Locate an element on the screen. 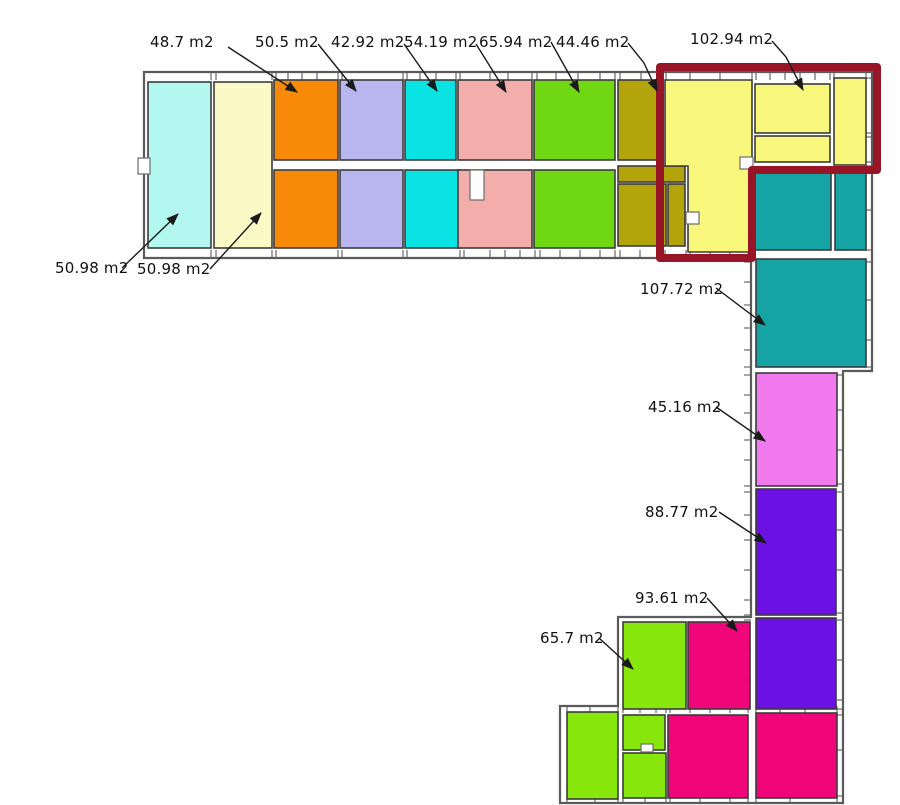  area-label-44-46: 44.46 m2 is located at coordinates (593, 42).